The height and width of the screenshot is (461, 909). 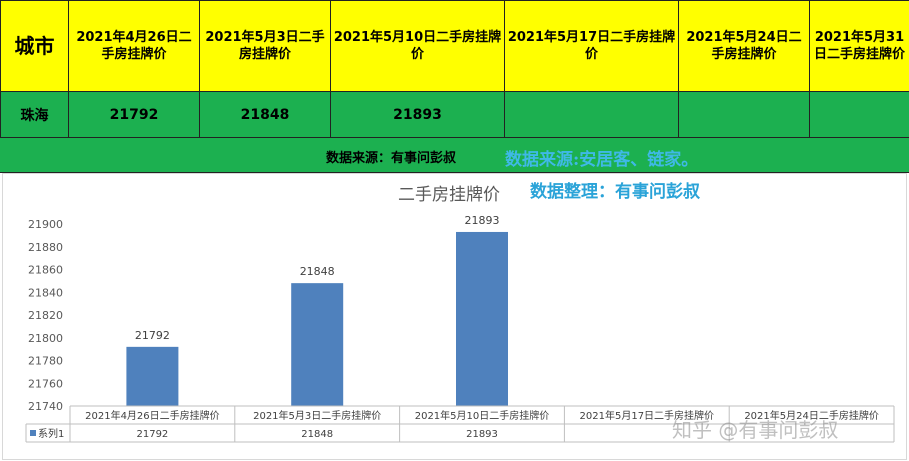 What do you see at coordinates (317, 415) in the screenshot?
I see `x-tick-label: 2021年5月3日二手房挂牌价` at bounding box center [317, 415].